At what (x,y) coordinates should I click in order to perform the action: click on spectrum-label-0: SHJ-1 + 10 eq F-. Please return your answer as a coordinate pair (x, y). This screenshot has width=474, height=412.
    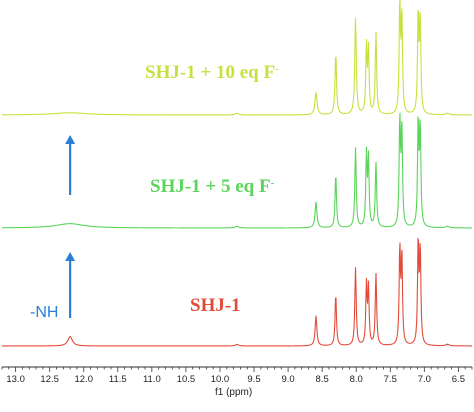
    Looking at the image, I should click on (212, 72).